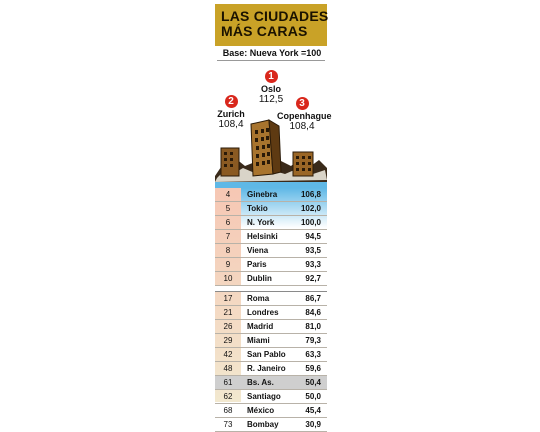 The width and height of the screenshot is (540, 432). What do you see at coordinates (228, 298) in the screenshot?
I see `rank-cell: 17` at bounding box center [228, 298].